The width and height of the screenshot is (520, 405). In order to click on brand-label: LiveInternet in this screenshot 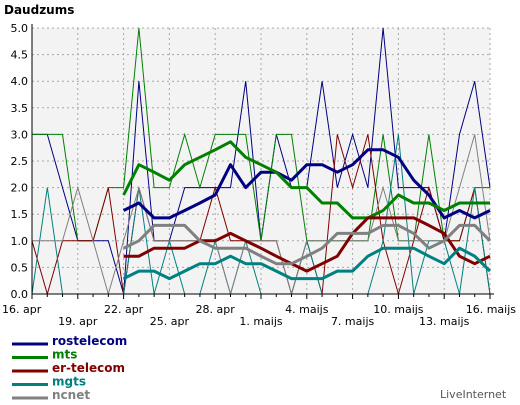, I will do `click(473, 394)`.